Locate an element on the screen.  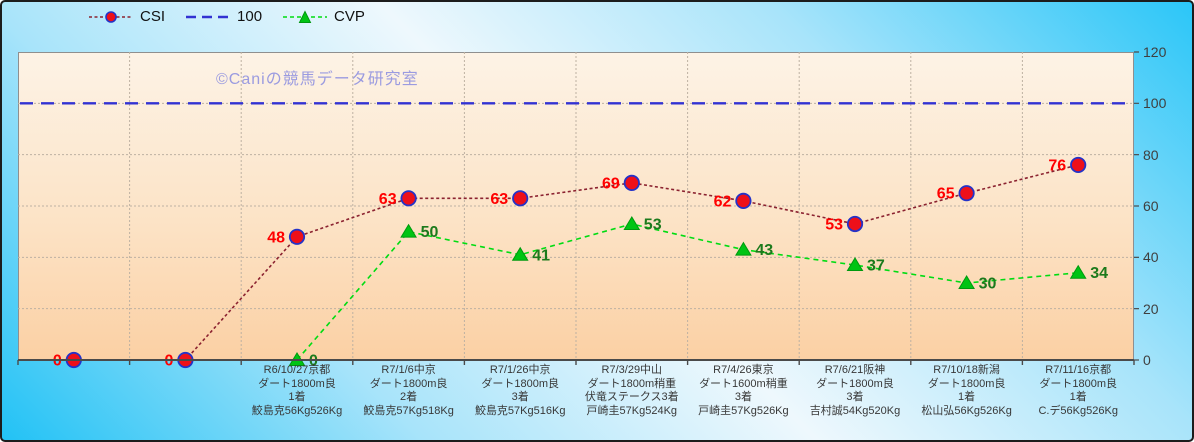
x-axis-label: R7/1/6中京 ダート1800m良 2着 鮫島克57Kg518Kg is located at coordinates (409, 391).